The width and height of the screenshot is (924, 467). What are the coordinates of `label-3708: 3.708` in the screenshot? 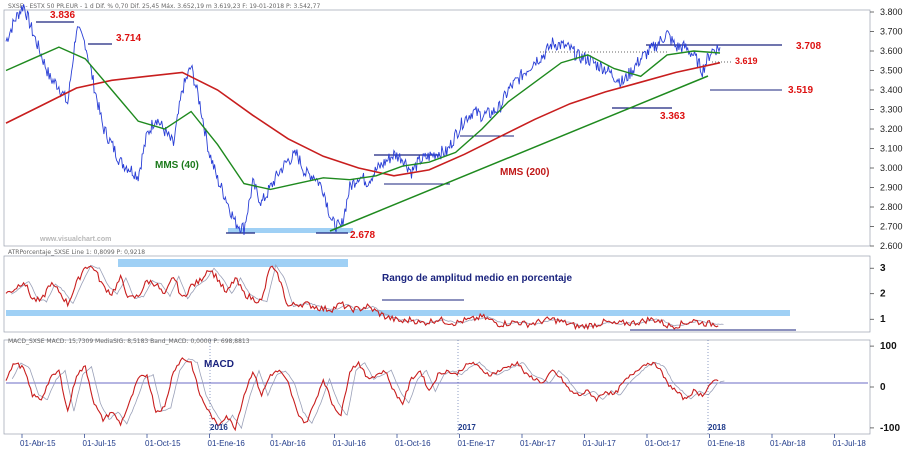 It's located at (808, 46).